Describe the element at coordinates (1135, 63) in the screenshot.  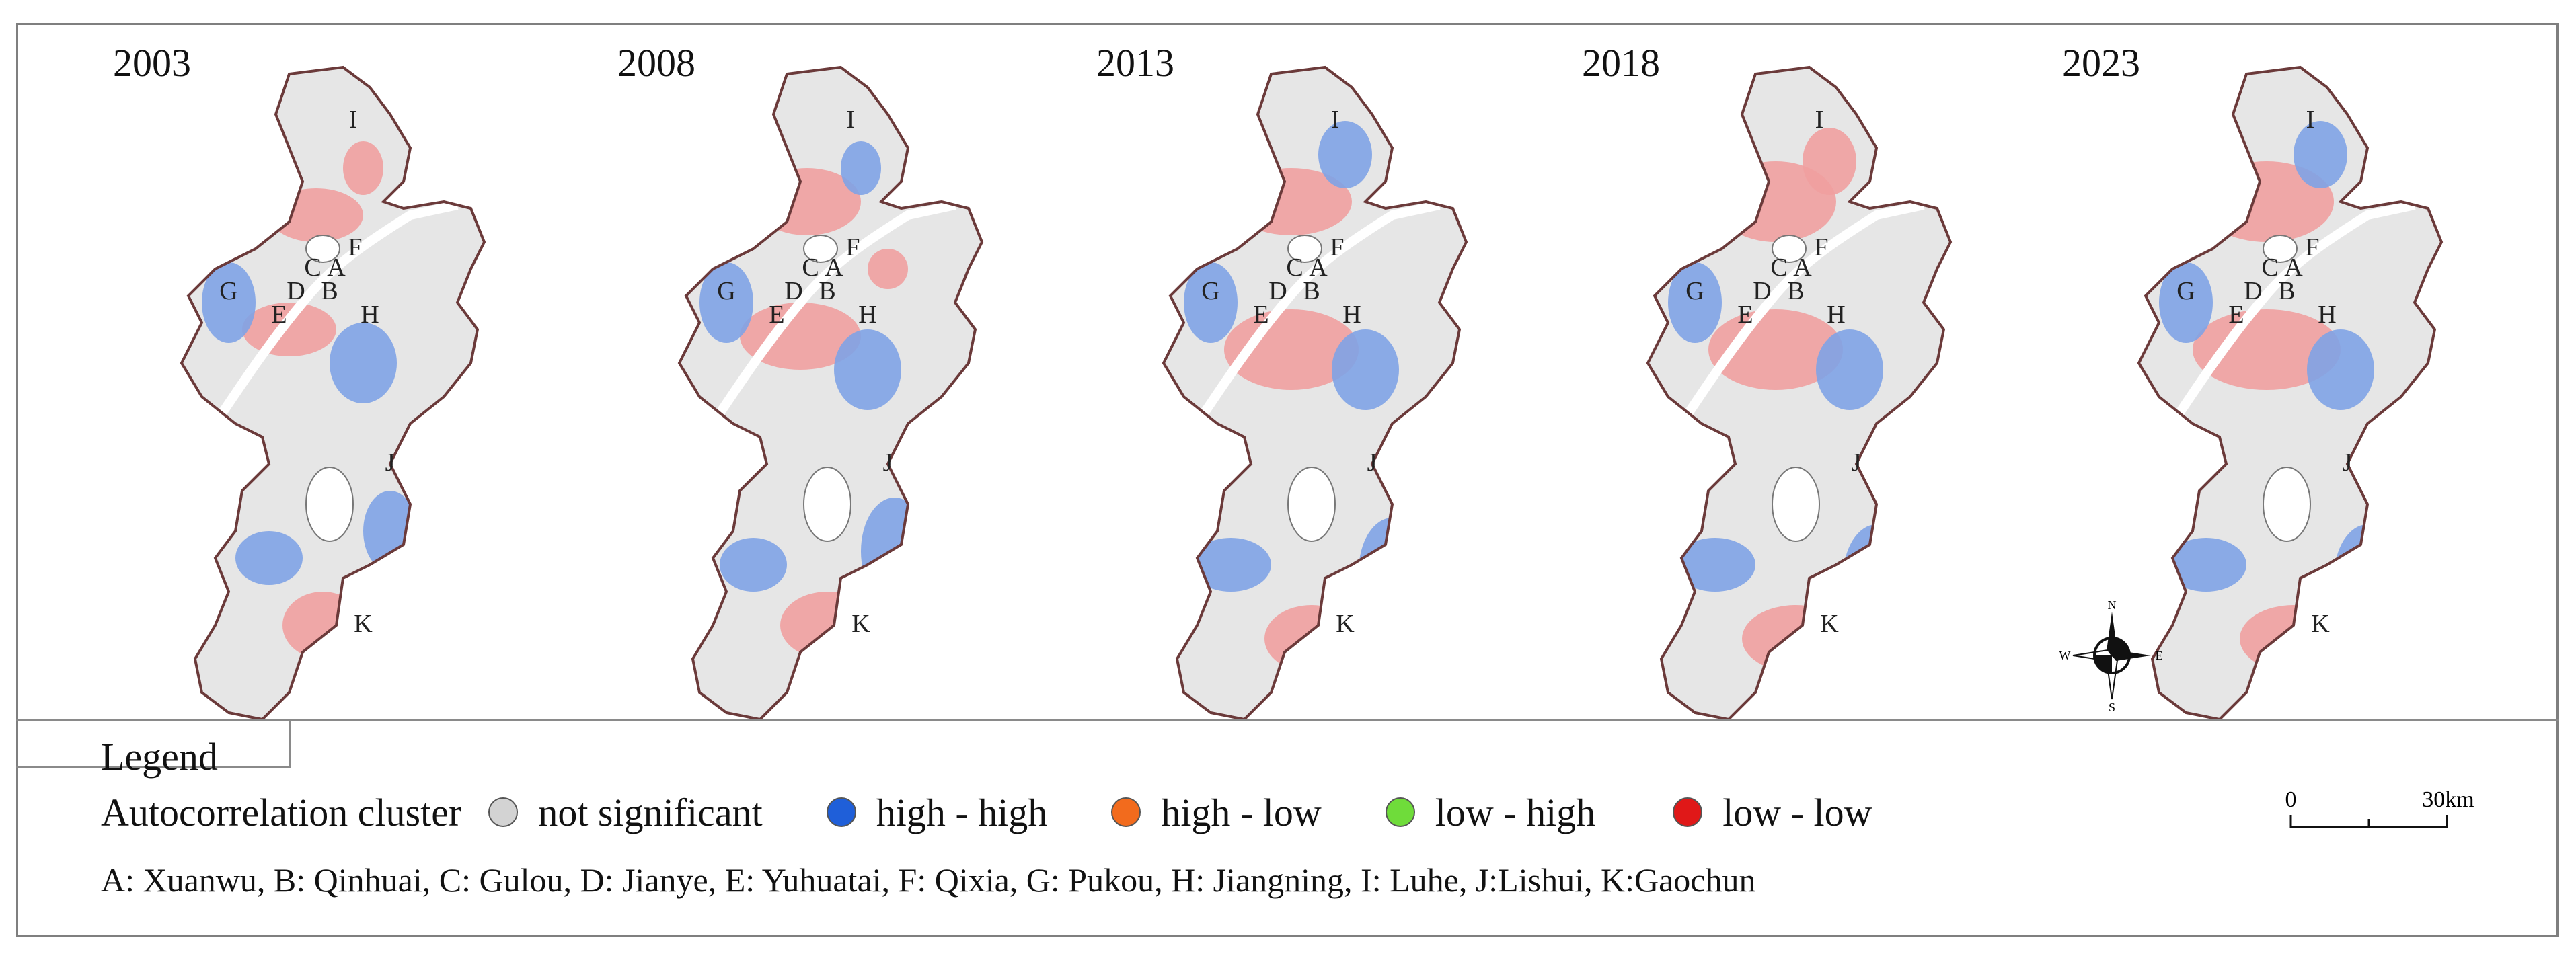
I see `year-label-2013: 2013` at that location.